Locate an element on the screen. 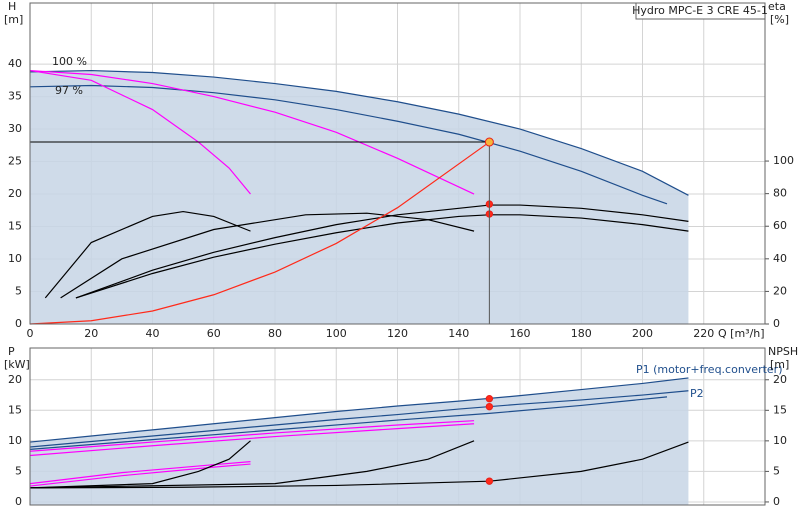 Image resolution: width=800 pixels, height=524 pixels. y-axis-unit: [kW] is located at coordinates (17, 364).